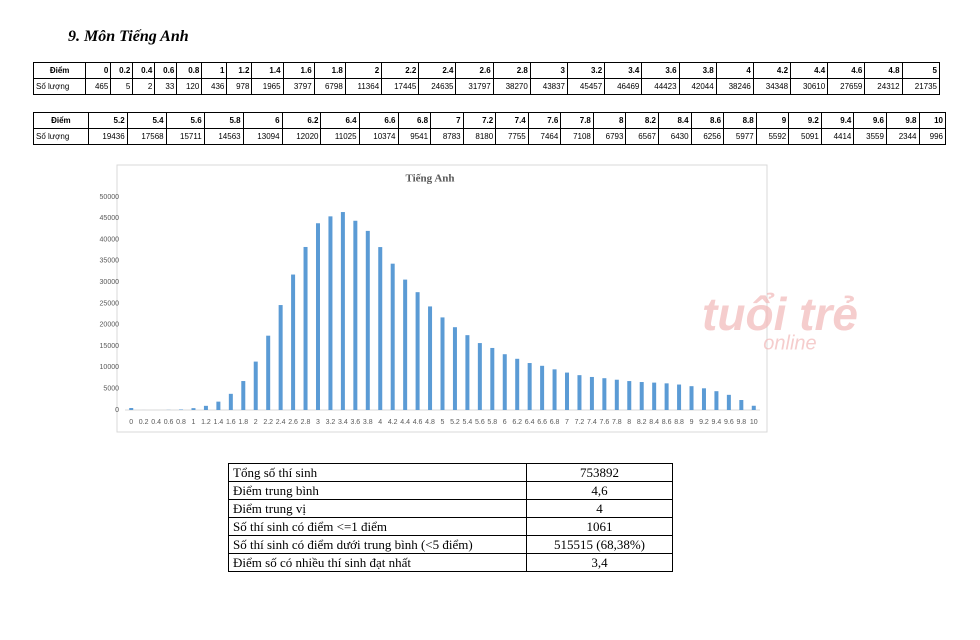  What do you see at coordinates (599, 472) in the screenshot?
I see `value-cell: 753892` at bounding box center [599, 472].